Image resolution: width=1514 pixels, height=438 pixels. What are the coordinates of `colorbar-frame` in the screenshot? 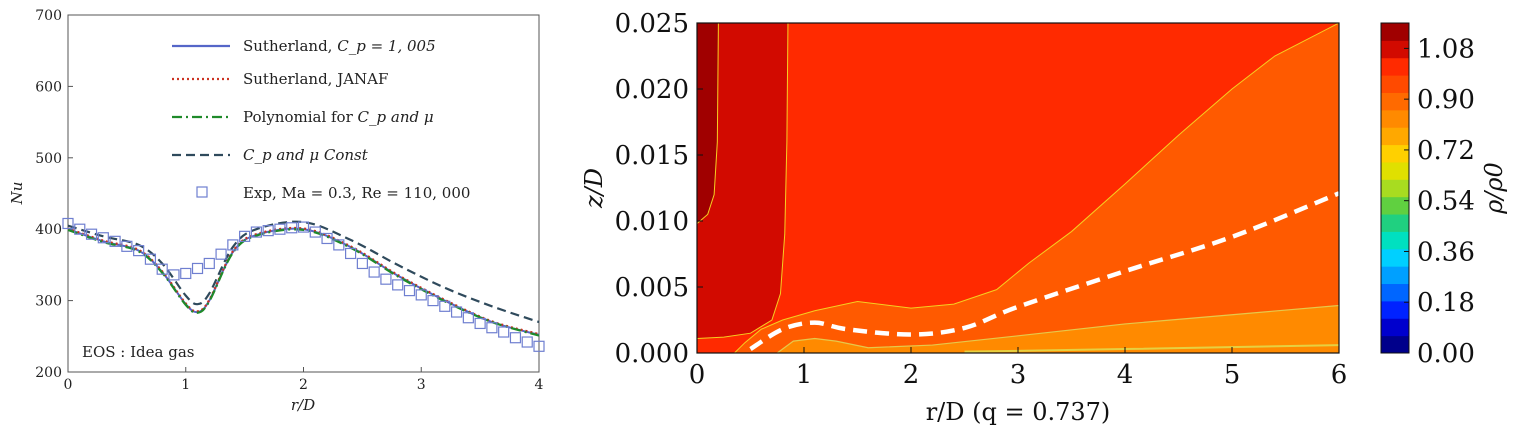 It's located at (1395, 188).